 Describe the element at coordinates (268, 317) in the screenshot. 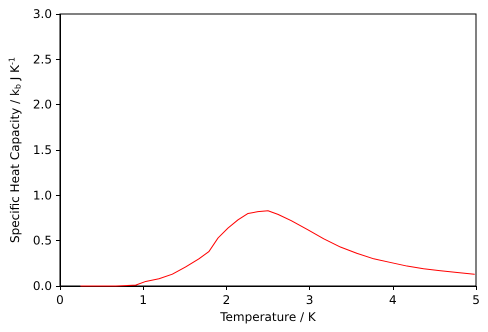

I see `x-axis-title: Temperature / K` at that location.